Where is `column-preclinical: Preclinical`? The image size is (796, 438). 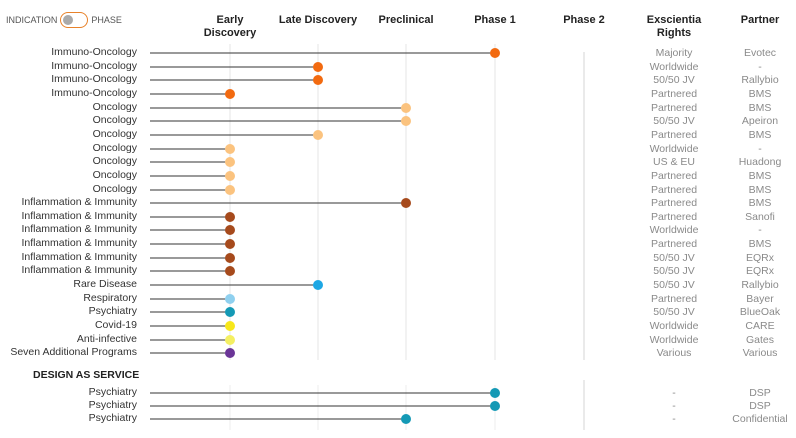
column-preclinical: Preclinical is located at coordinates (406, 20).